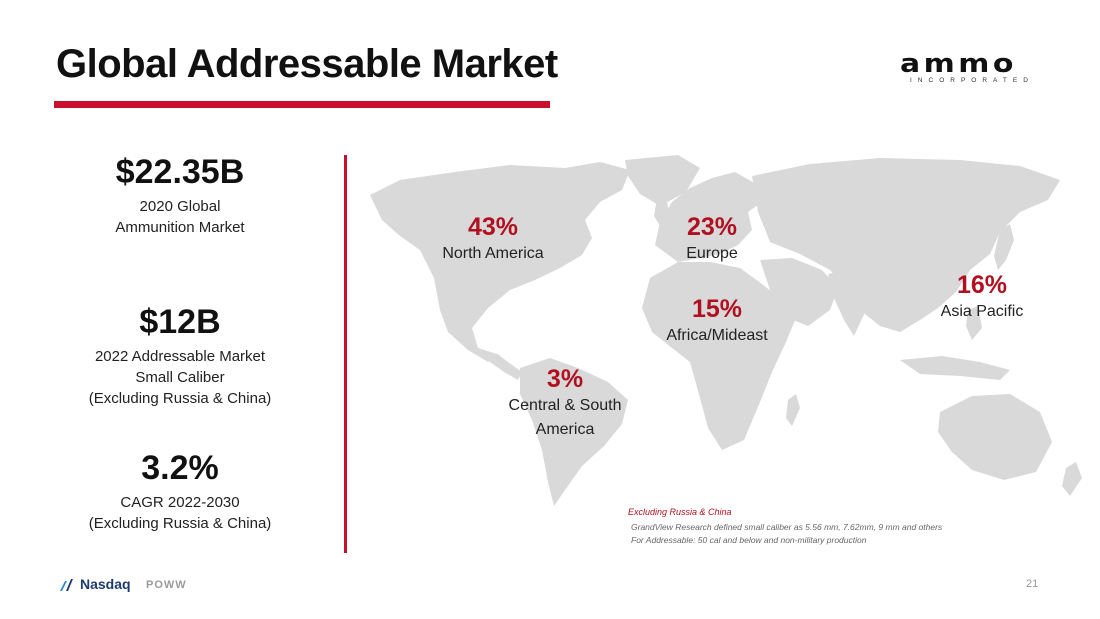  What do you see at coordinates (680, 512) in the screenshot?
I see `notes-title: Excluding Russia & China` at bounding box center [680, 512].